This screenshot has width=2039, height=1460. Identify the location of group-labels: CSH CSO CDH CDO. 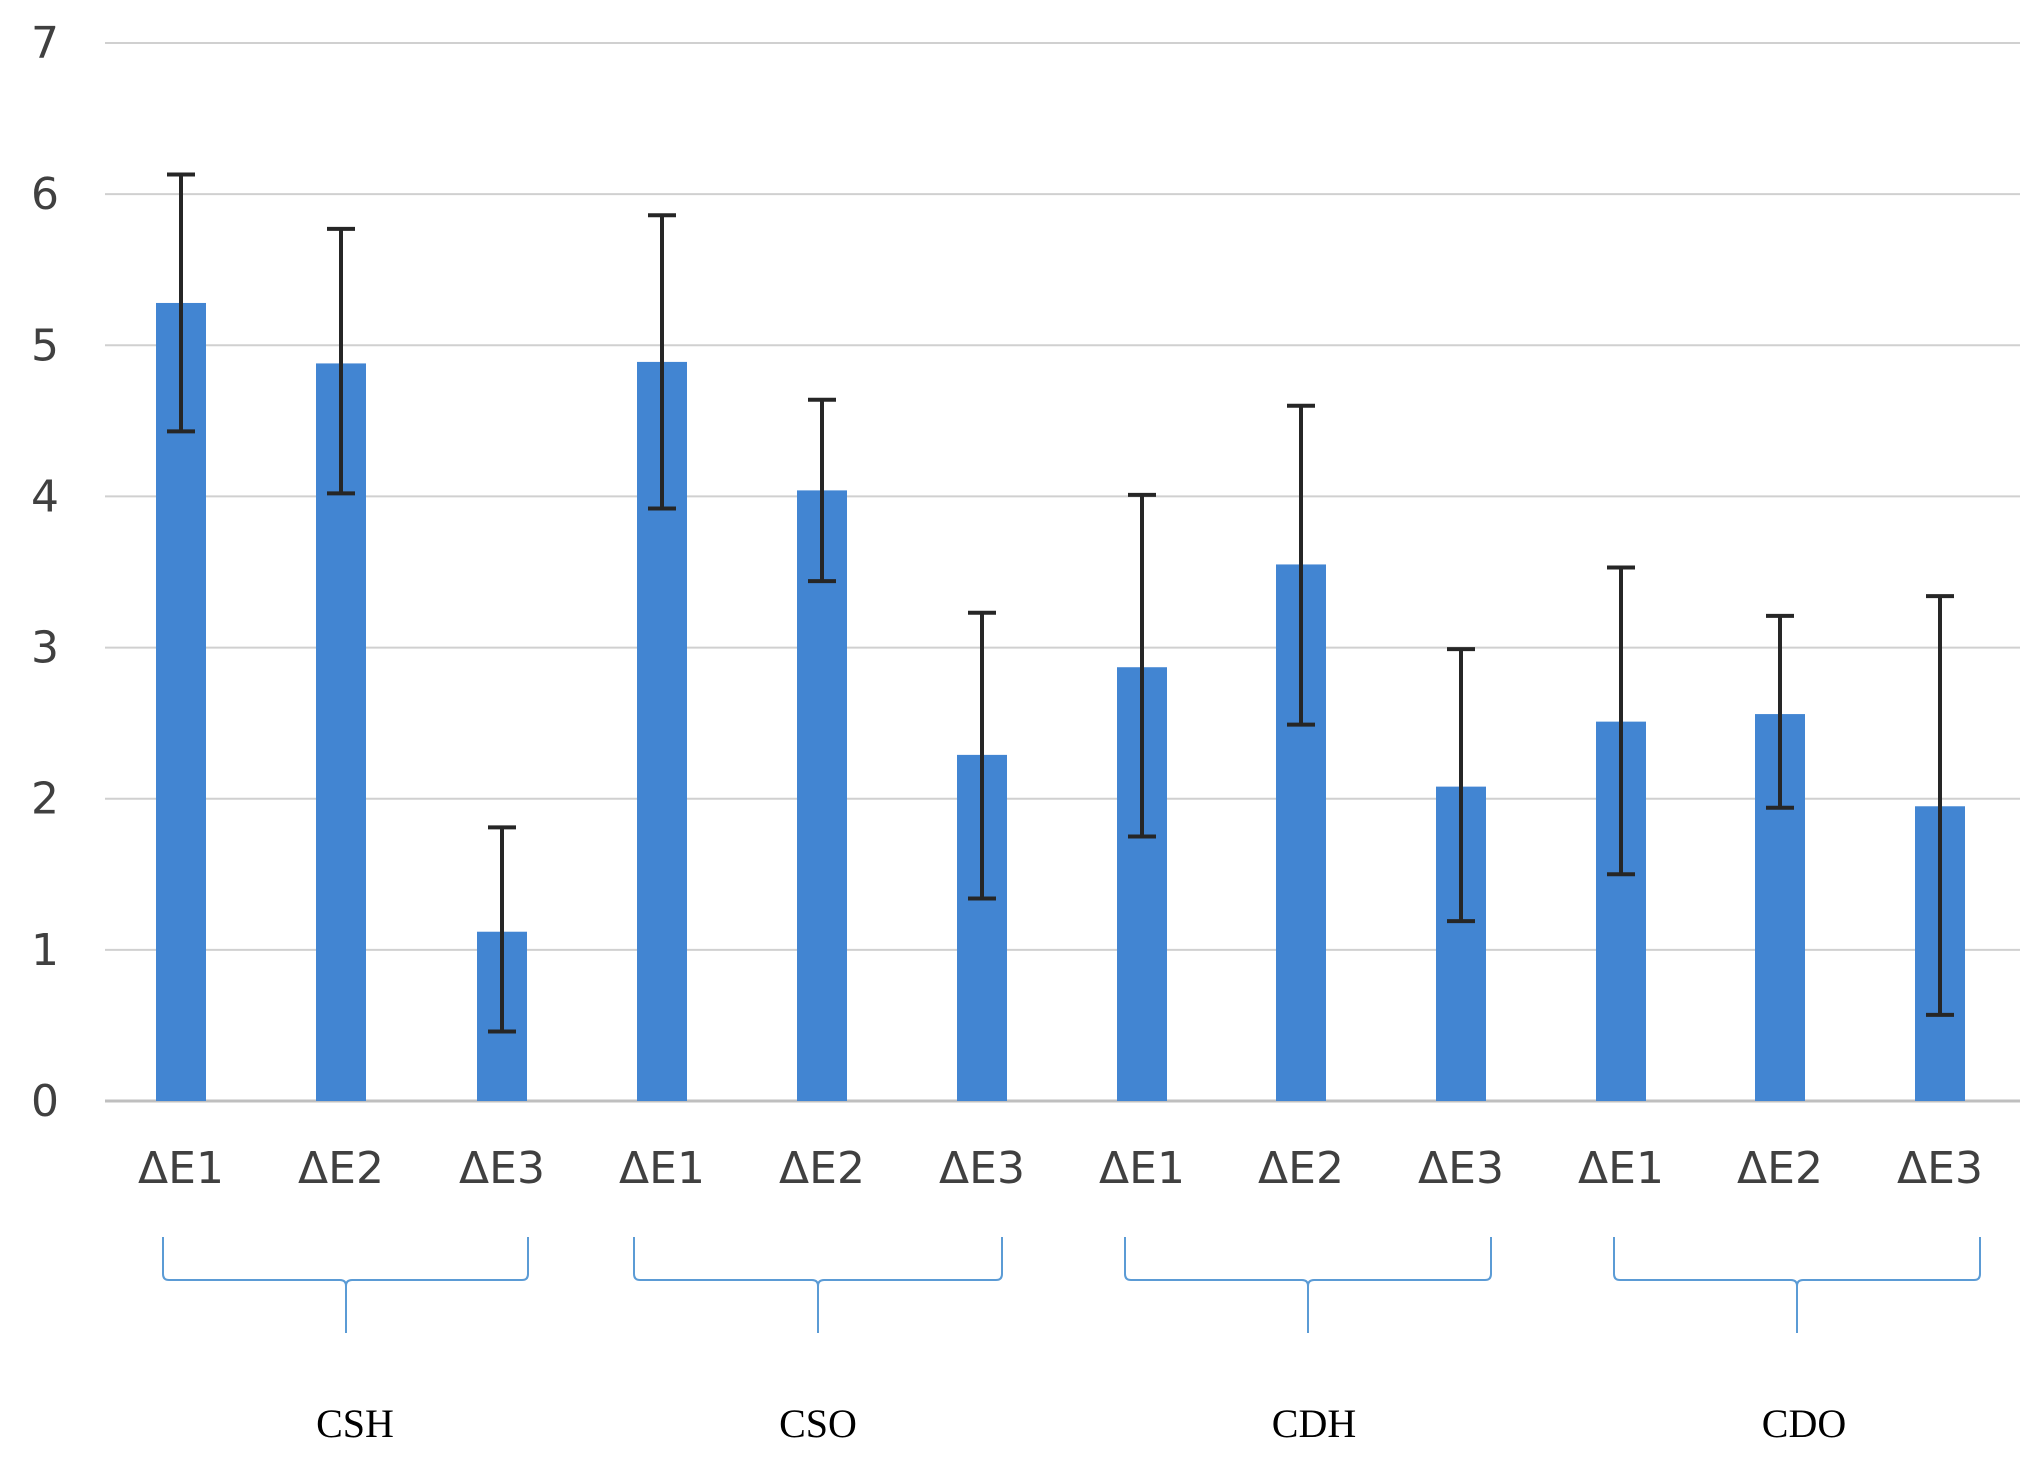
(1081, 1423).